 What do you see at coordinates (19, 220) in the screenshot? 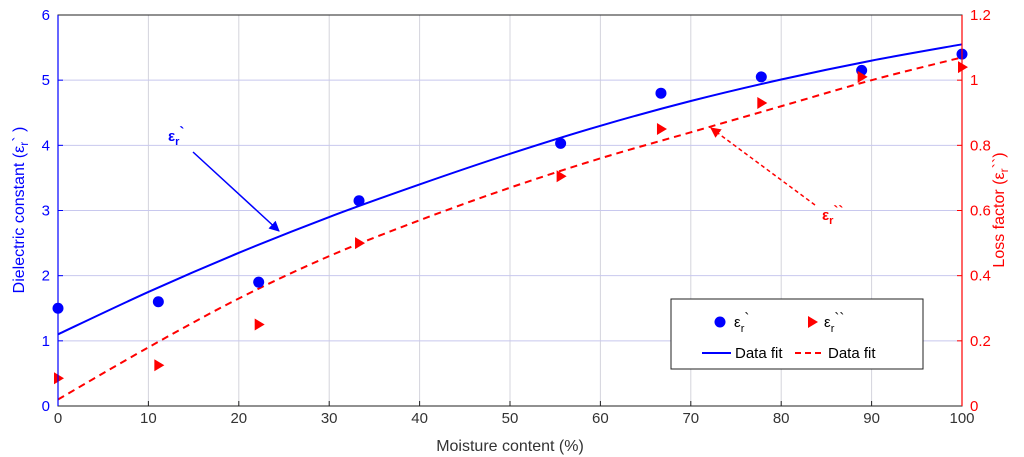
I see `y-left-title-main: Dielectric constant (ε` at bounding box center [19, 220].